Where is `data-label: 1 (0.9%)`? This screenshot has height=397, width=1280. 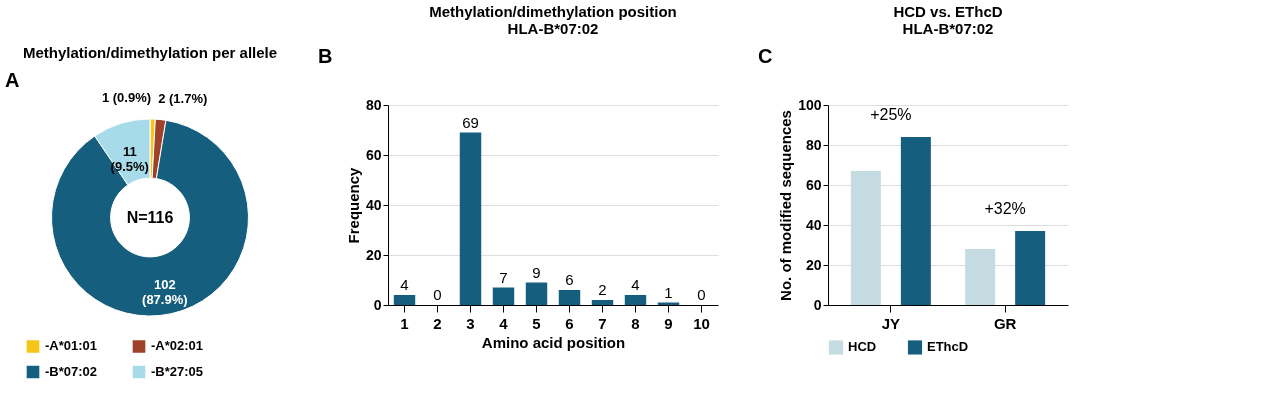
data-label: 1 (0.9%) is located at coordinates (126, 98).